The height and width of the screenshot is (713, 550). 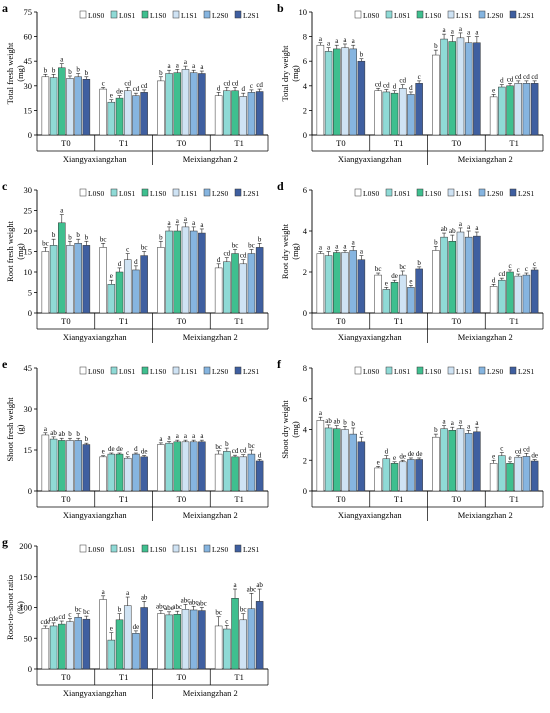 What do you see at coordinates (452, 231) in the screenshot?
I see `significance-letter: ab` at bounding box center [452, 231].